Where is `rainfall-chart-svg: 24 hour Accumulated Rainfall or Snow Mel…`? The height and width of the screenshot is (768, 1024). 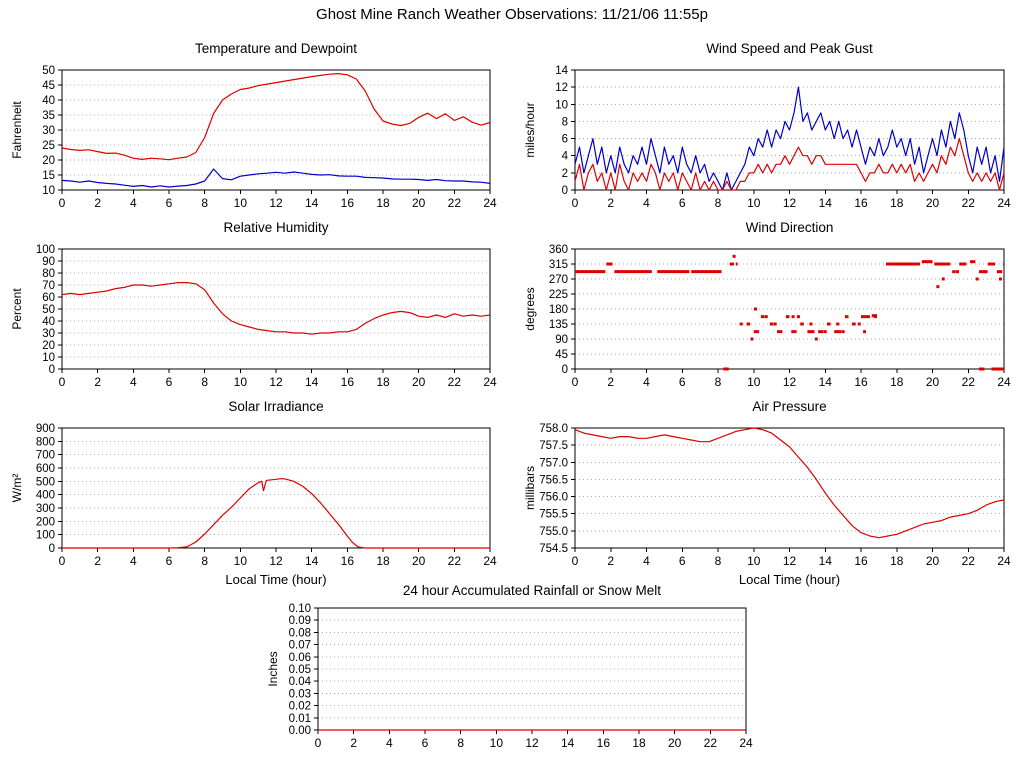
rainfall-chart-svg: 24 hour Accumulated Rainfall or Snow Mel… is located at coordinates (509, 666).